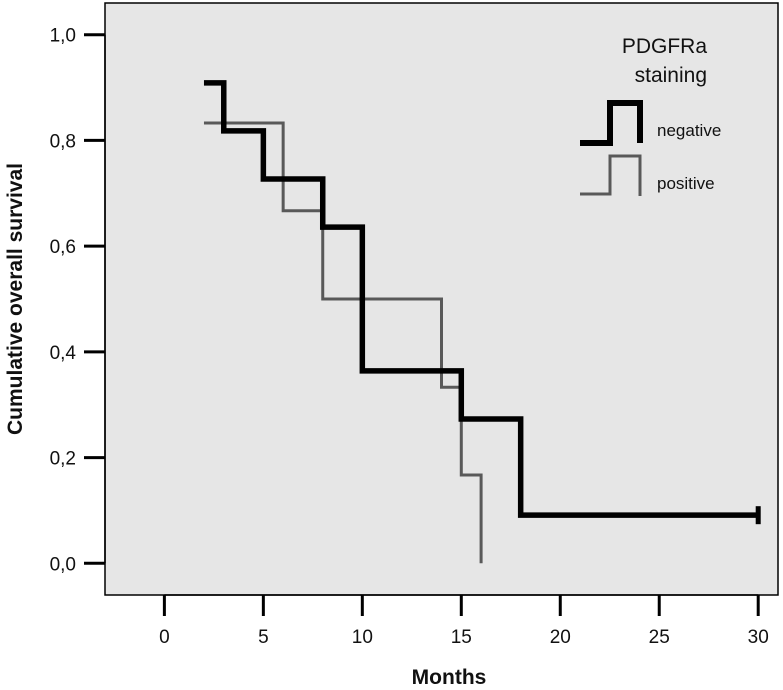 The width and height of the screenshot is (783, 690). Describe the element at coordinates (63, 353) in the screenshot. I see `y-tick-label-2: 0,4` at that location.